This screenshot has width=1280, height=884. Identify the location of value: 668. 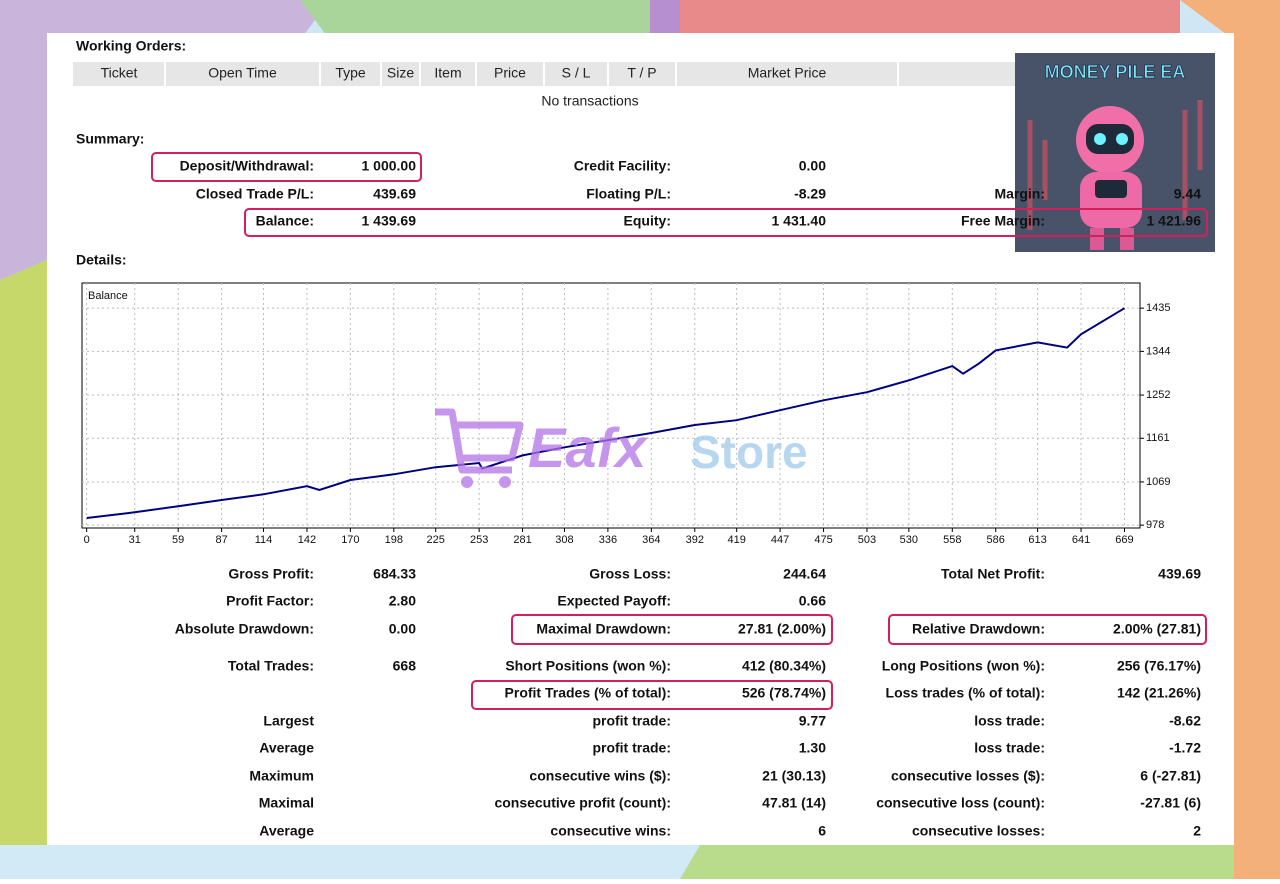
(405, 666).